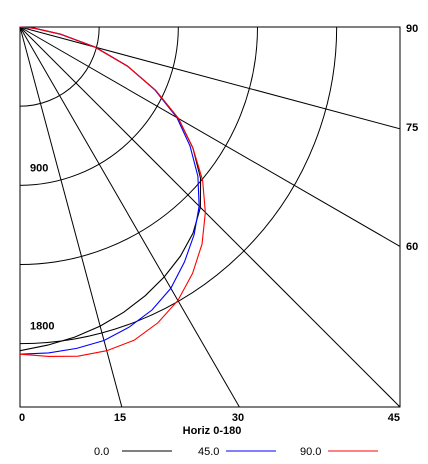 This screenshot has width=428, height=464. Describe the element at coordinates (39, 168) in the screenshot. I see `radial-tick-900: 900` at that location.